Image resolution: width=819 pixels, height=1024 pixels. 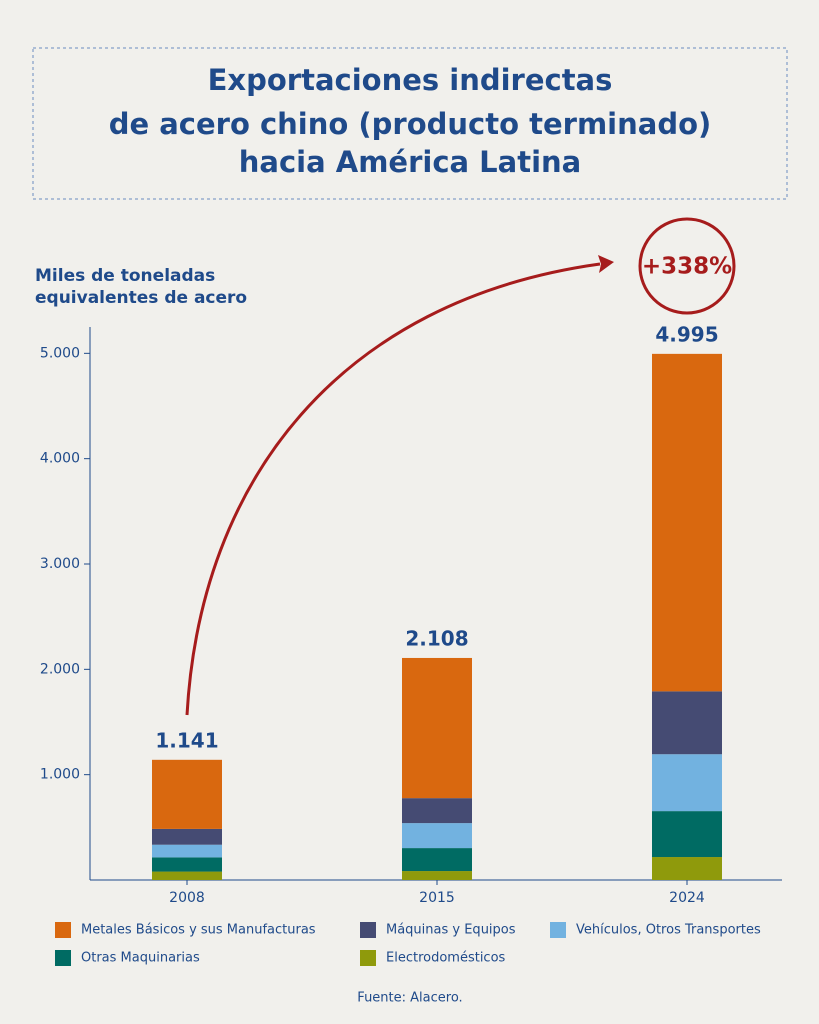 I want to click on y-tick-label: 2.000, so click(x=60, y=669).